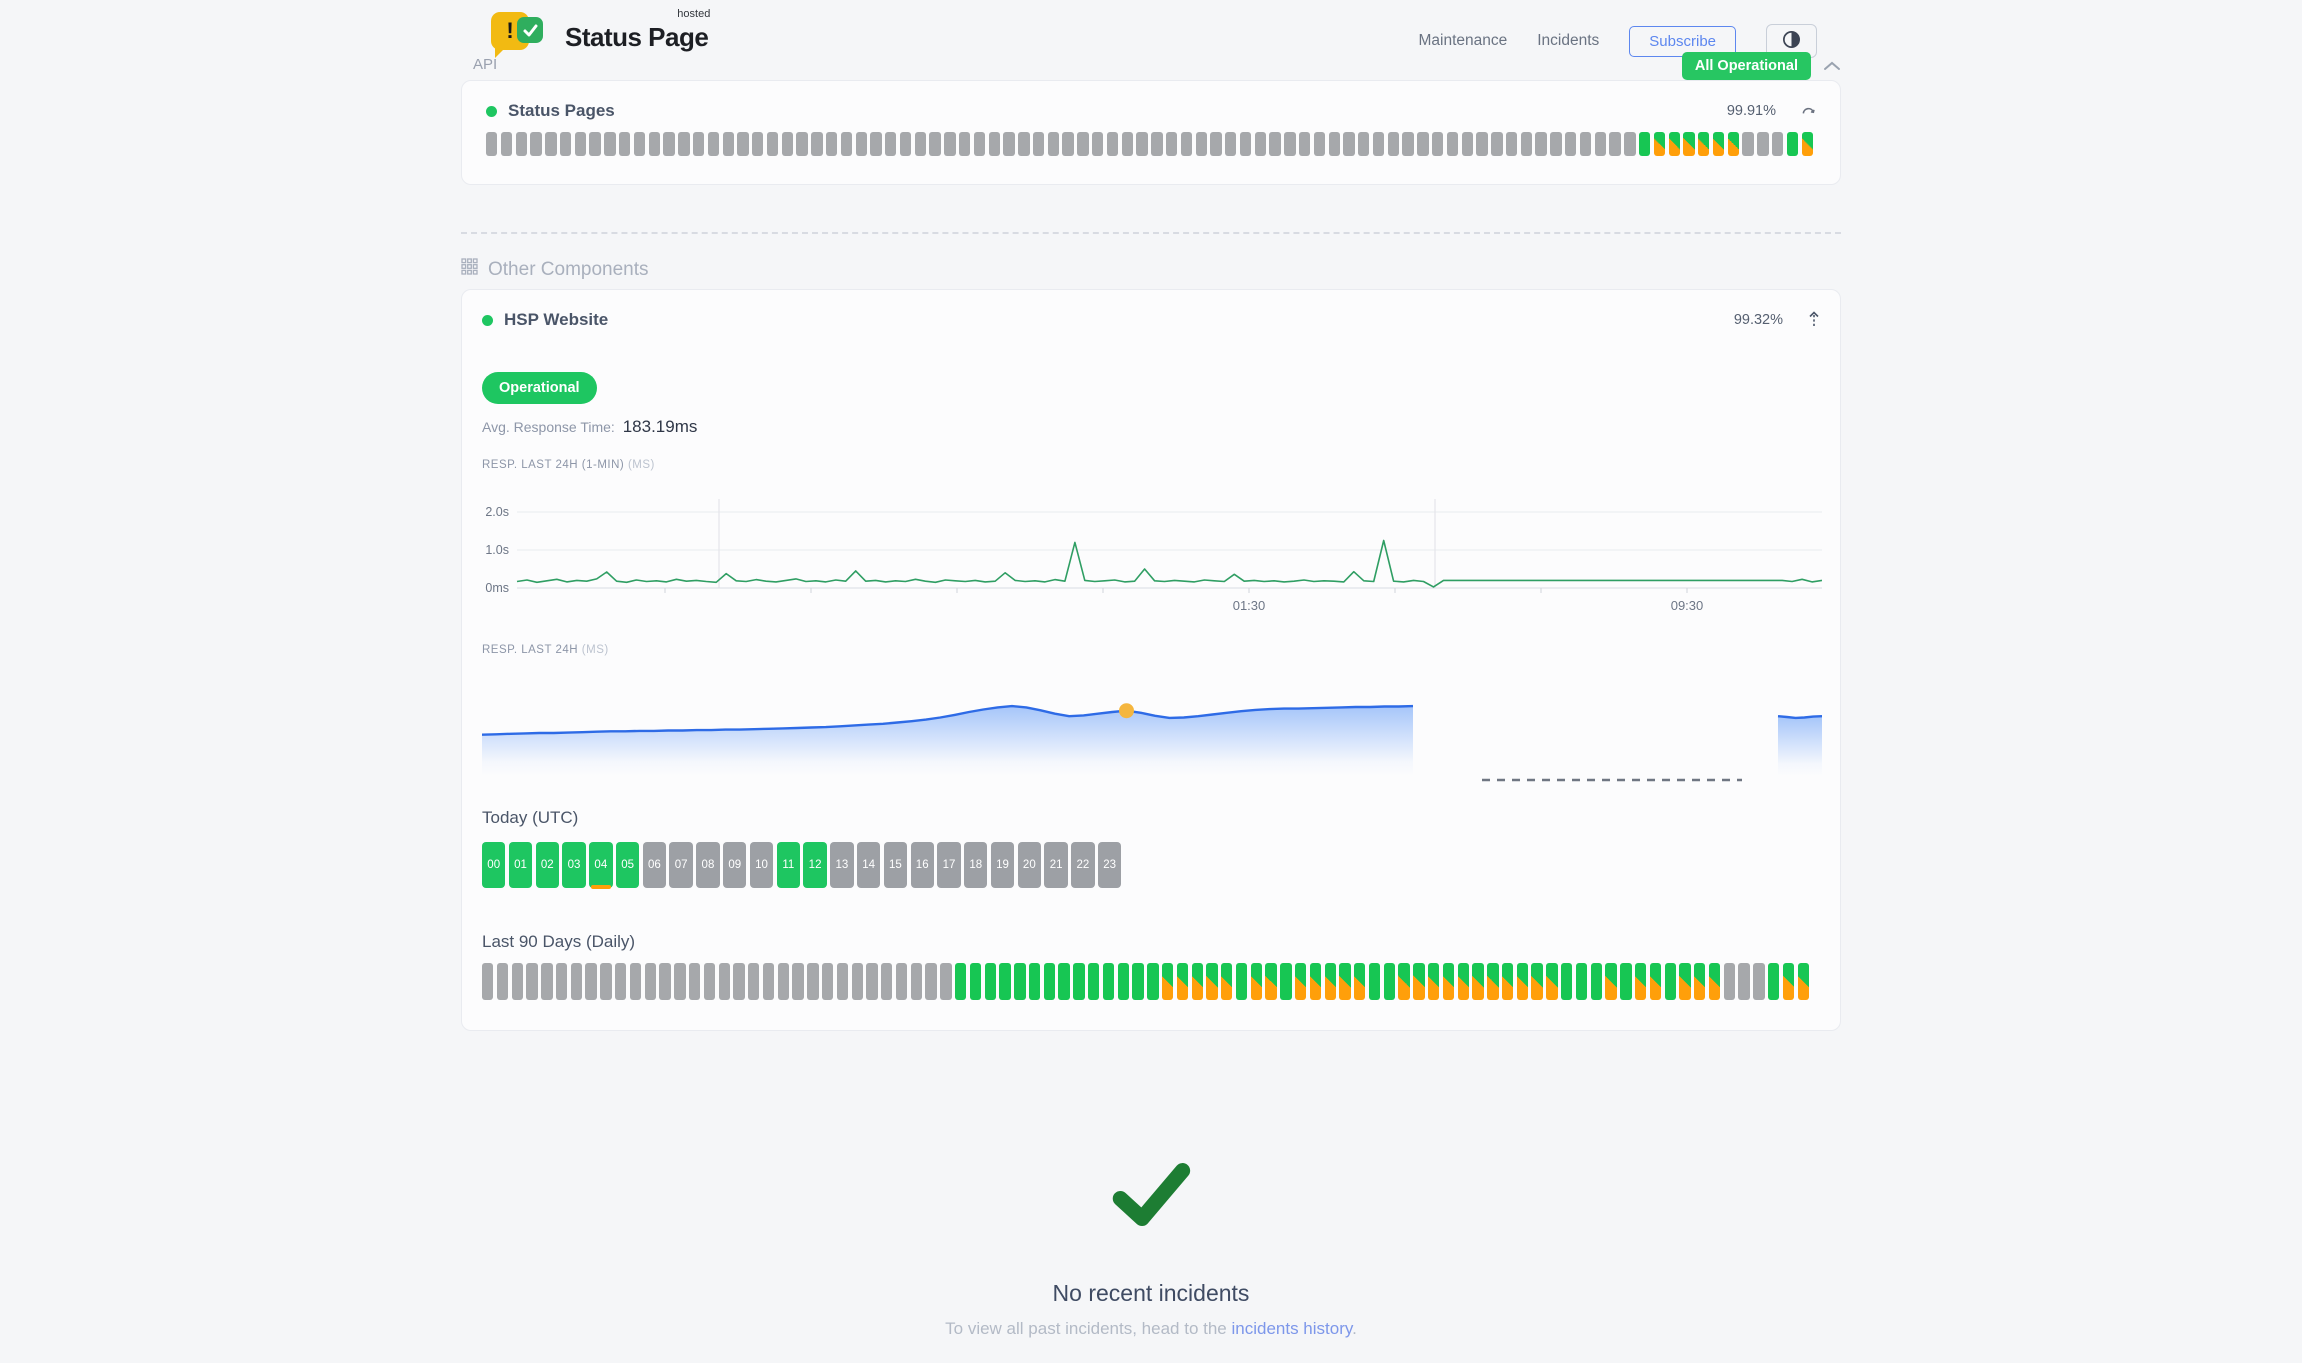 This screenshot has width=2302, height=1363. What do you see at coordinates (1151, 233) in the screenshot?
I see `dashed-divider` at bounding box center [1151, 233].